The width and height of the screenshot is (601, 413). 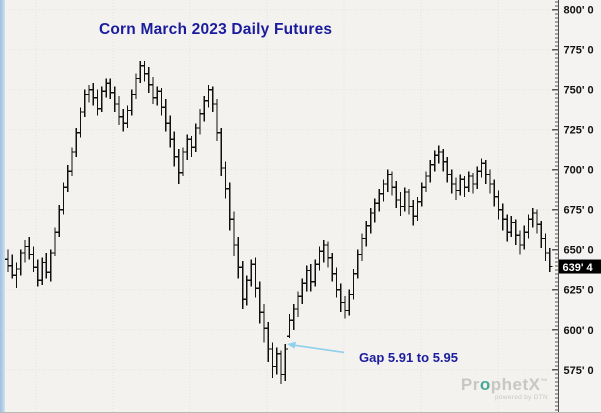 What do you see at coordinates (579, 331) in the screenshot?
I see `y-axis-label: 600' 0` at bounding box center [579, 331].